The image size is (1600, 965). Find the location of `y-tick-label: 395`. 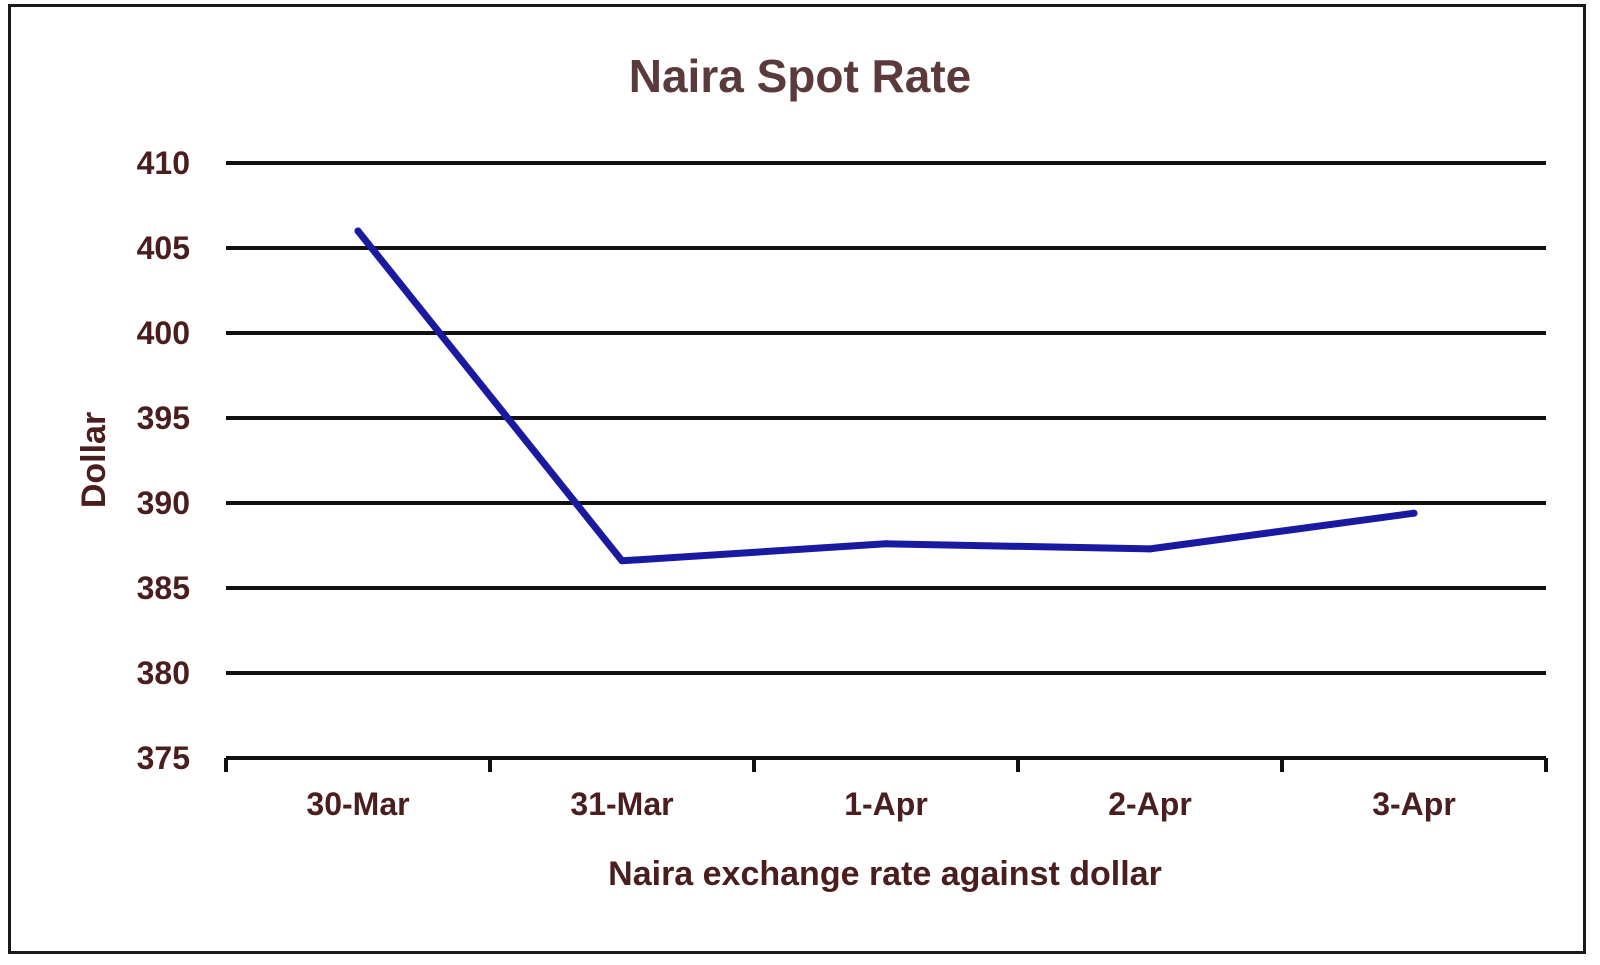

y-tick-label: 395 is located at coordinates (163, 418).